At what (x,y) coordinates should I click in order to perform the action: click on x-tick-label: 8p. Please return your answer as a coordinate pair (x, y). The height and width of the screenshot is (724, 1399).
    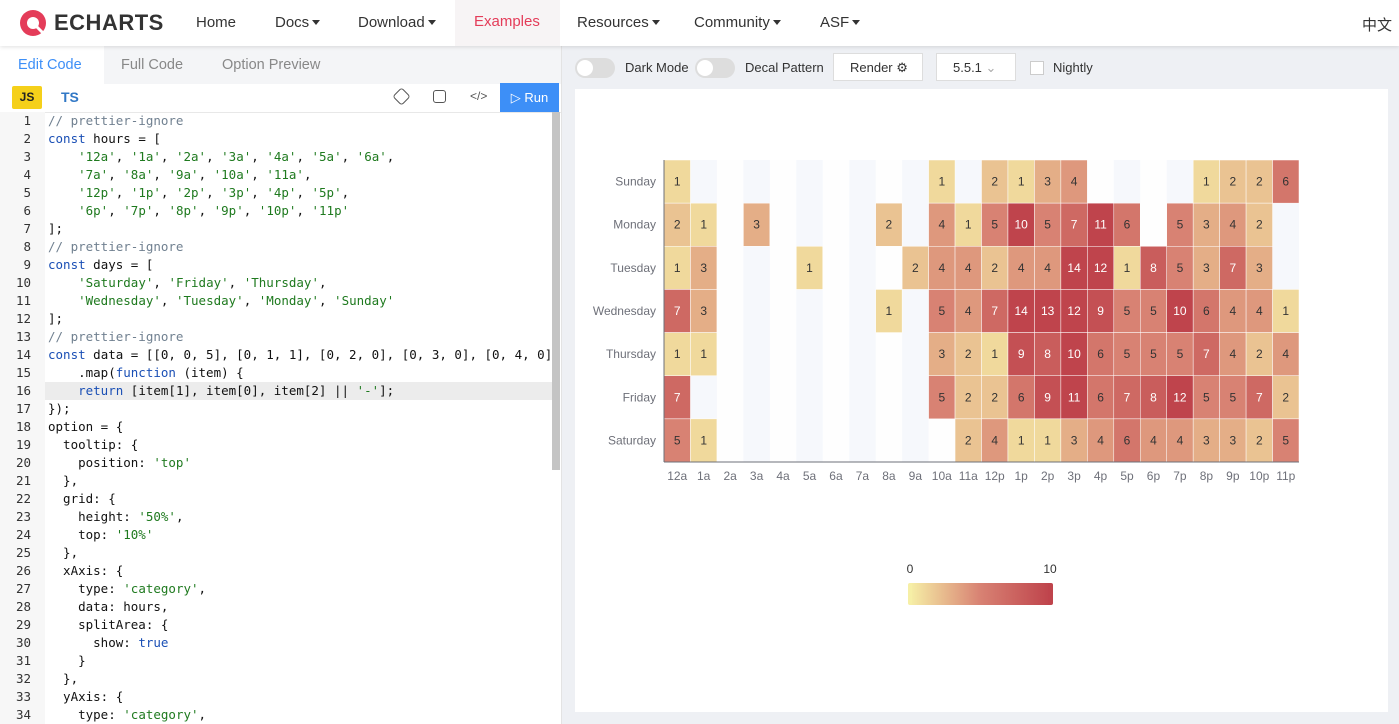
    Looking at the image, I should click on (1207, 476).